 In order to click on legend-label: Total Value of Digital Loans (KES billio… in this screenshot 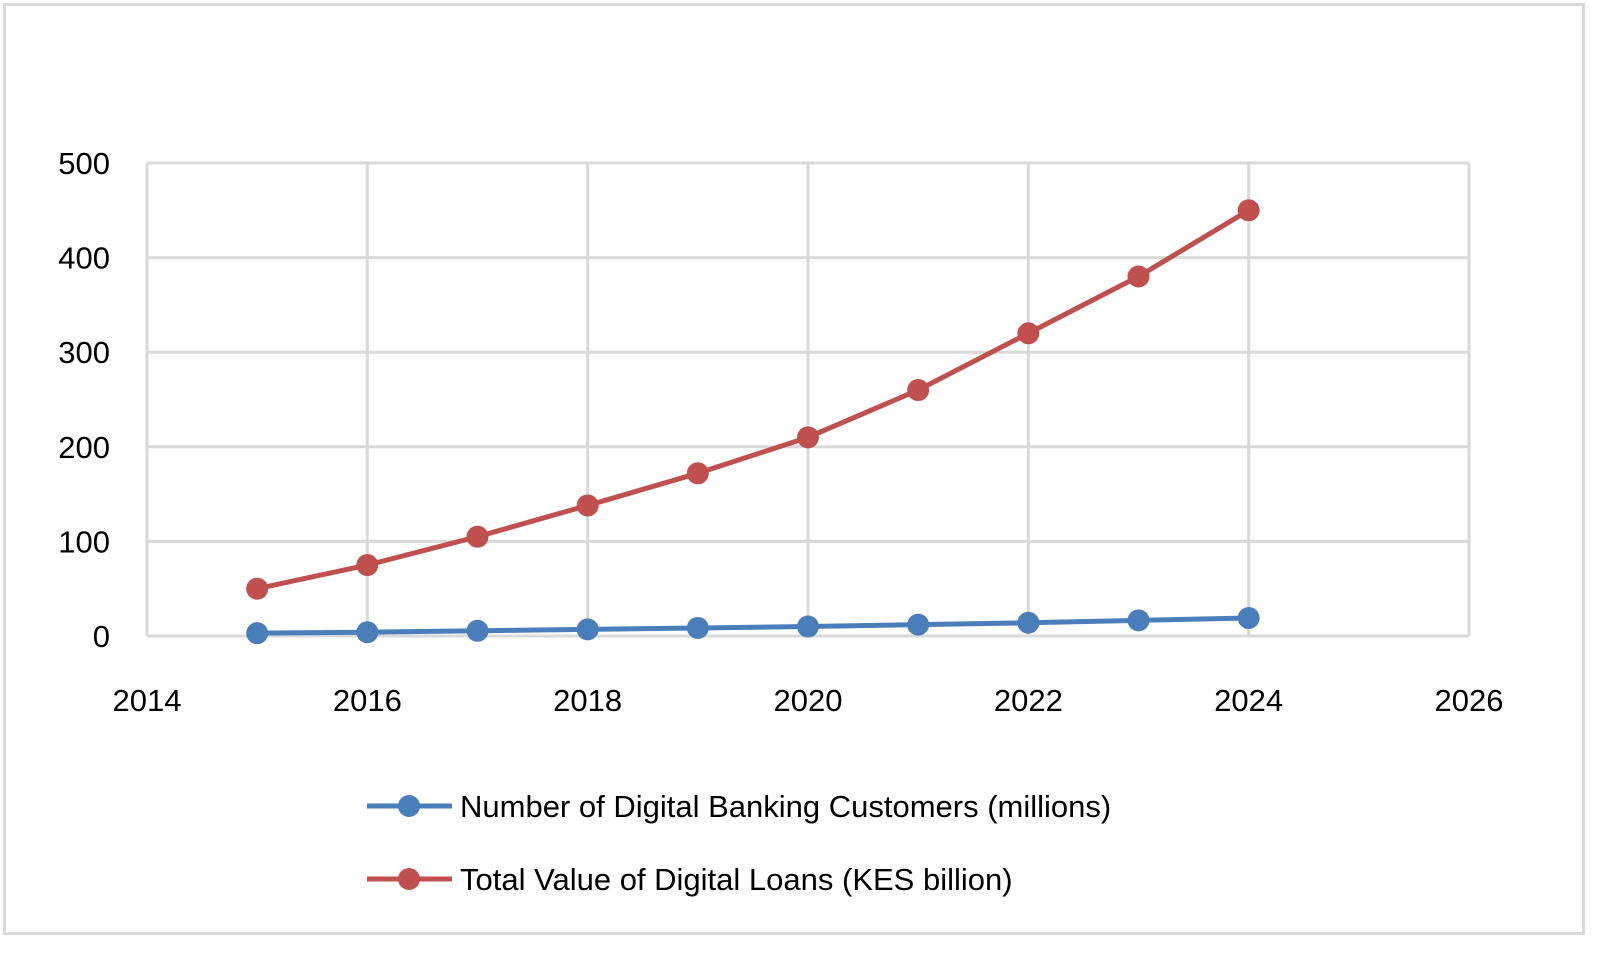, I will do `click(736, 879)`.